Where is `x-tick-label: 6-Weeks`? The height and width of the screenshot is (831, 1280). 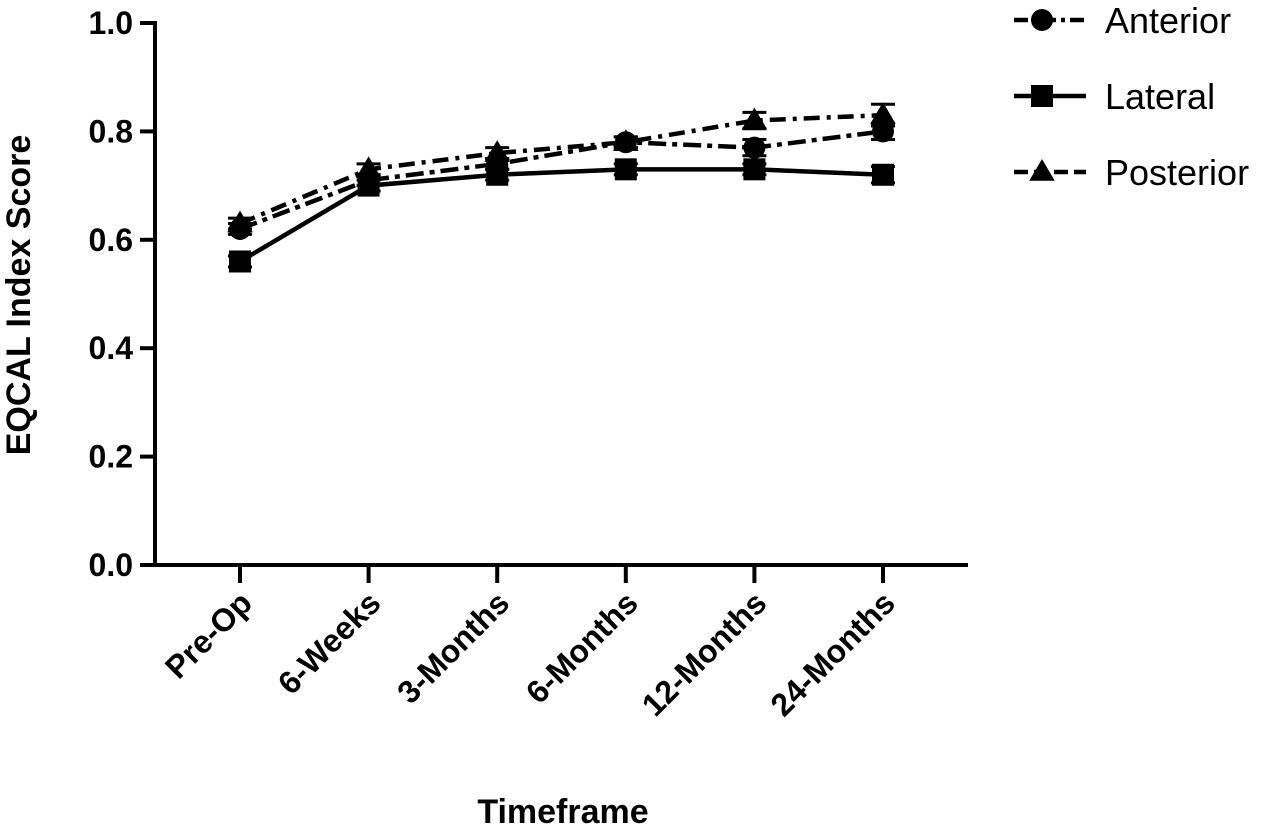 x-tick-label: 6-Weeks is located at coordinates (329, 642).